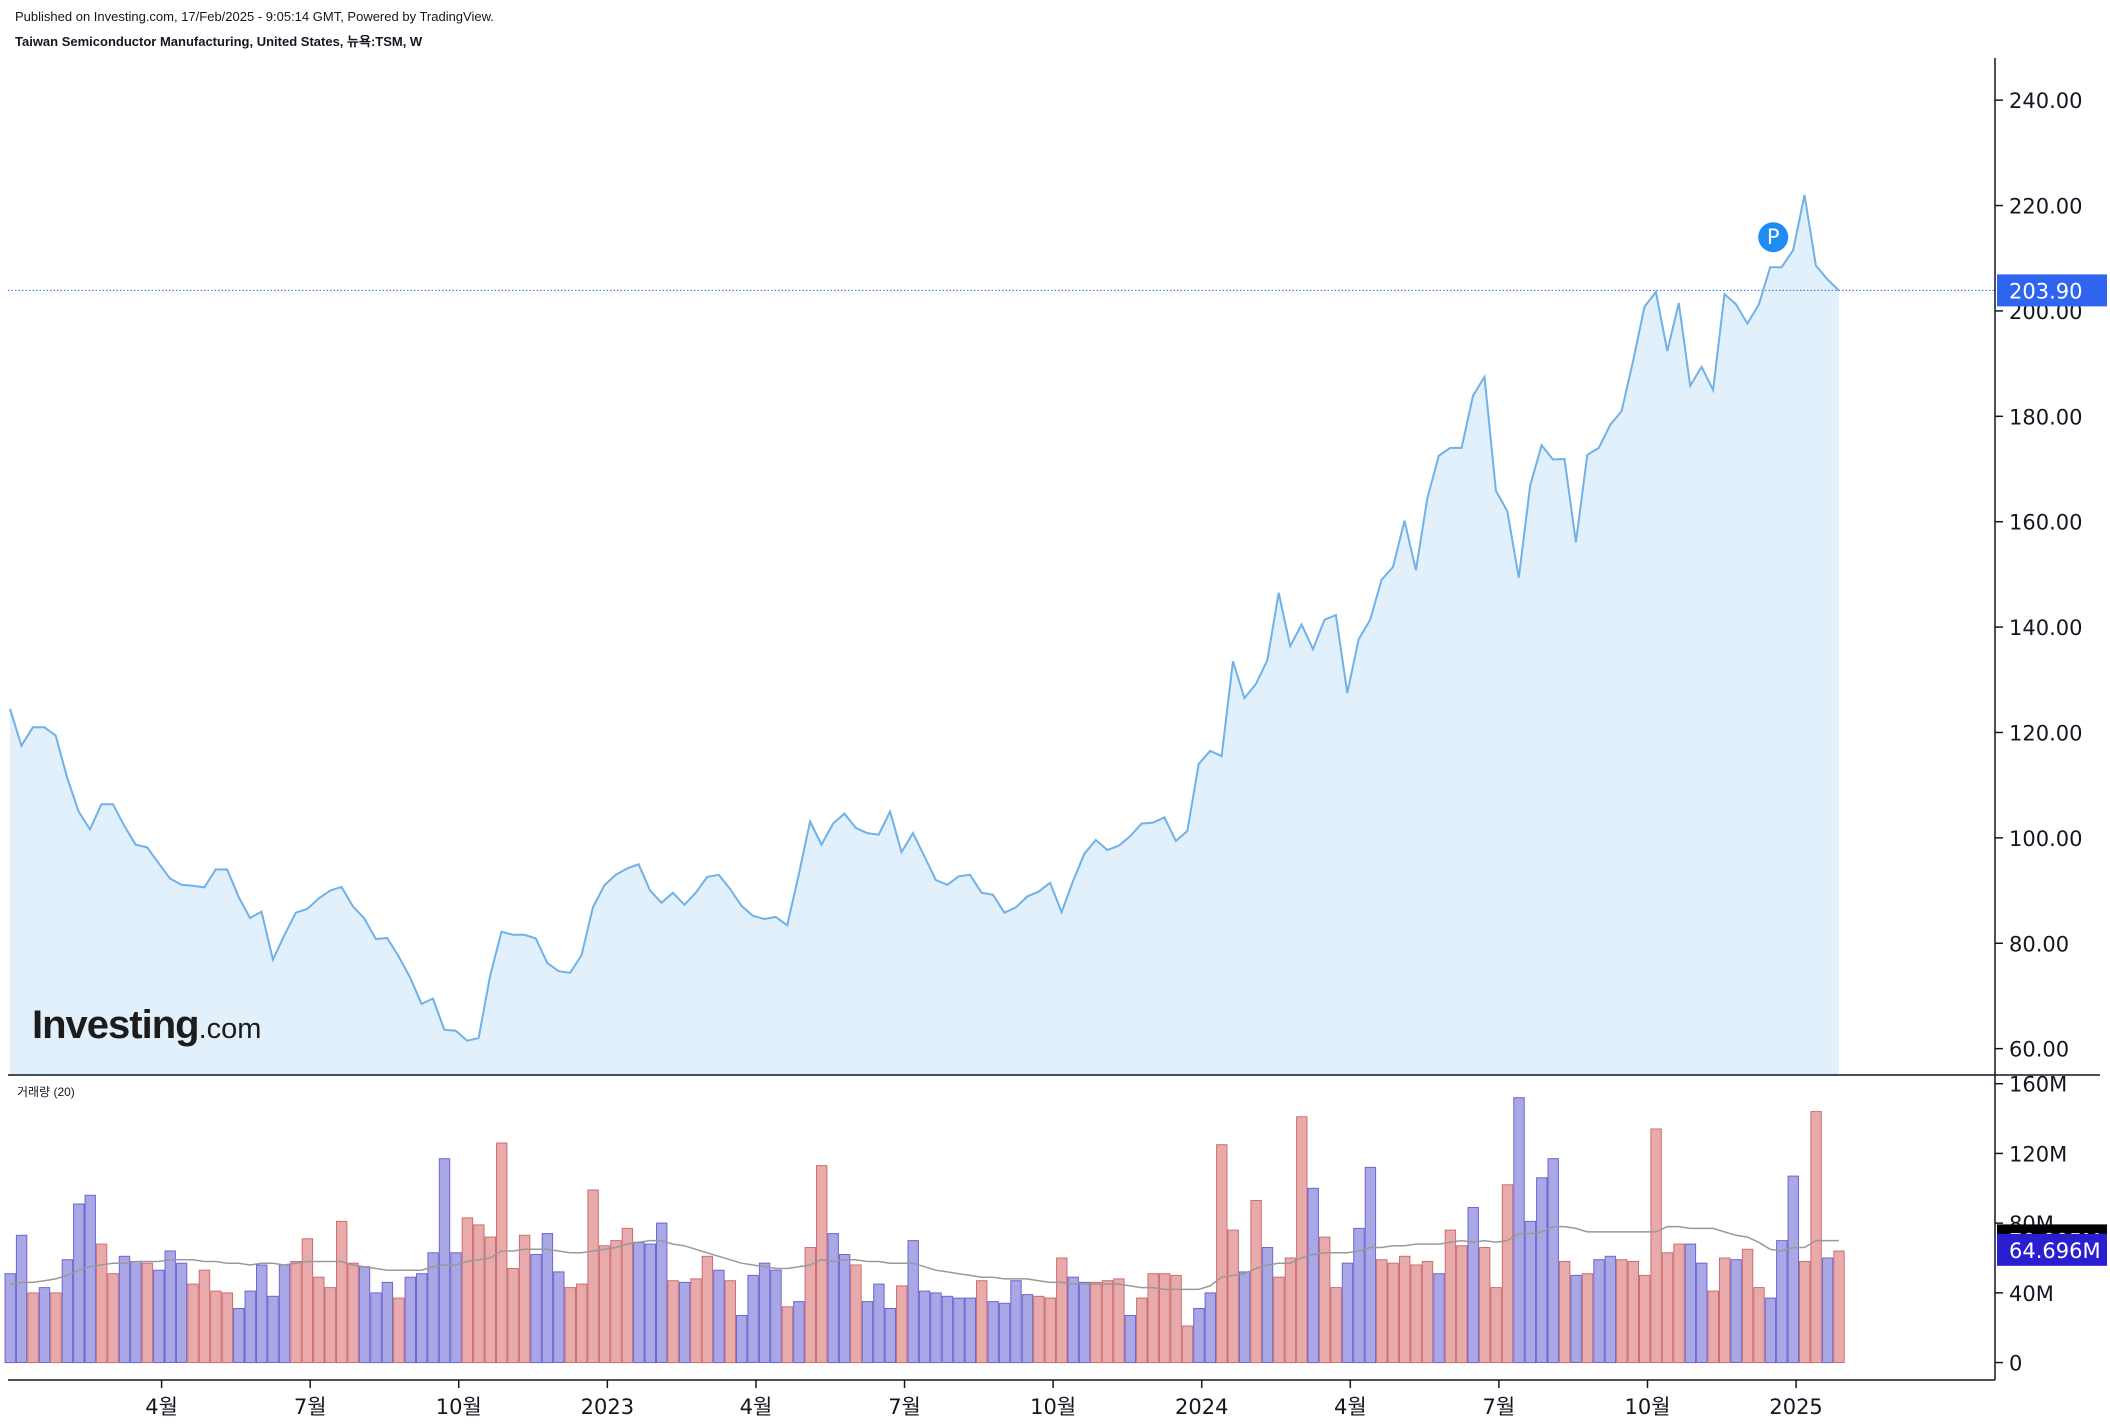 The width and height of the screenshot is (2110, 1424). What do you see at coordinates (2045, 417) in the screenshot?
I see `y-tick-label: 180.00` at bounding box center [2045, 417].